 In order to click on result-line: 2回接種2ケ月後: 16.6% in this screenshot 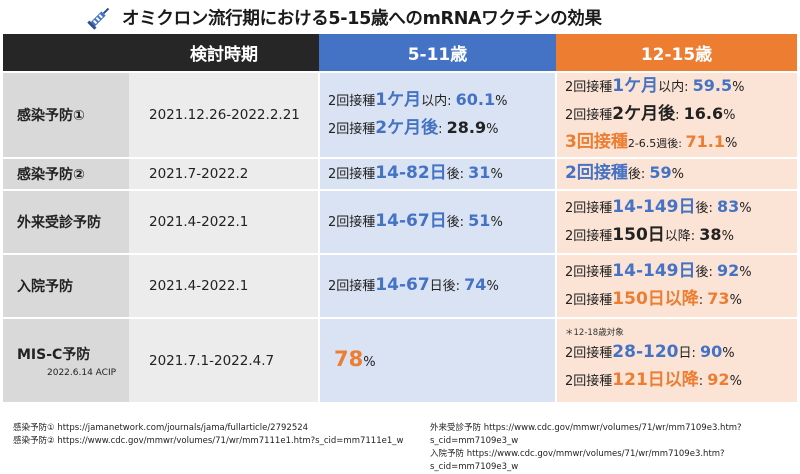, I will do `click(650, 114)`.